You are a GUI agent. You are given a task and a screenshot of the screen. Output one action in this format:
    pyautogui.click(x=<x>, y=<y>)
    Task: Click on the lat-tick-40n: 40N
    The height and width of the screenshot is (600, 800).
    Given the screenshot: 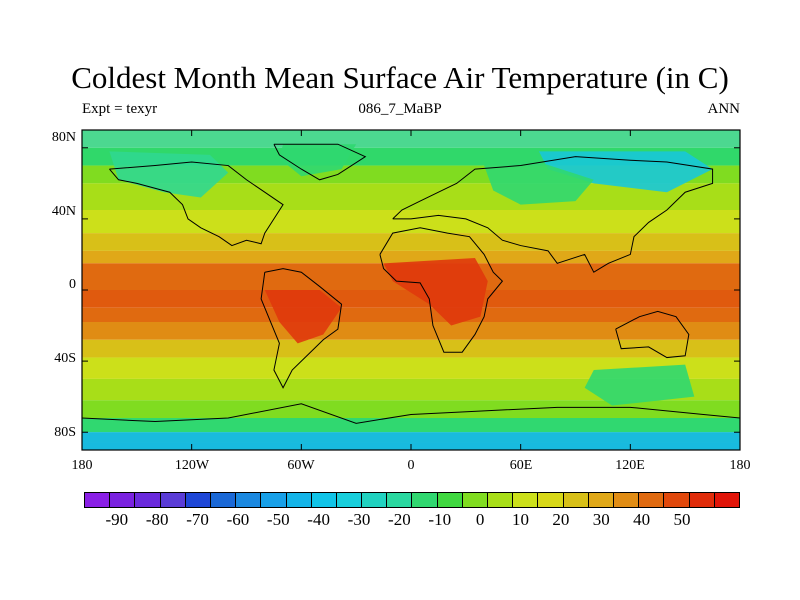 What is the action you would take?
    pyautogui.click(x=63, y=211)
    